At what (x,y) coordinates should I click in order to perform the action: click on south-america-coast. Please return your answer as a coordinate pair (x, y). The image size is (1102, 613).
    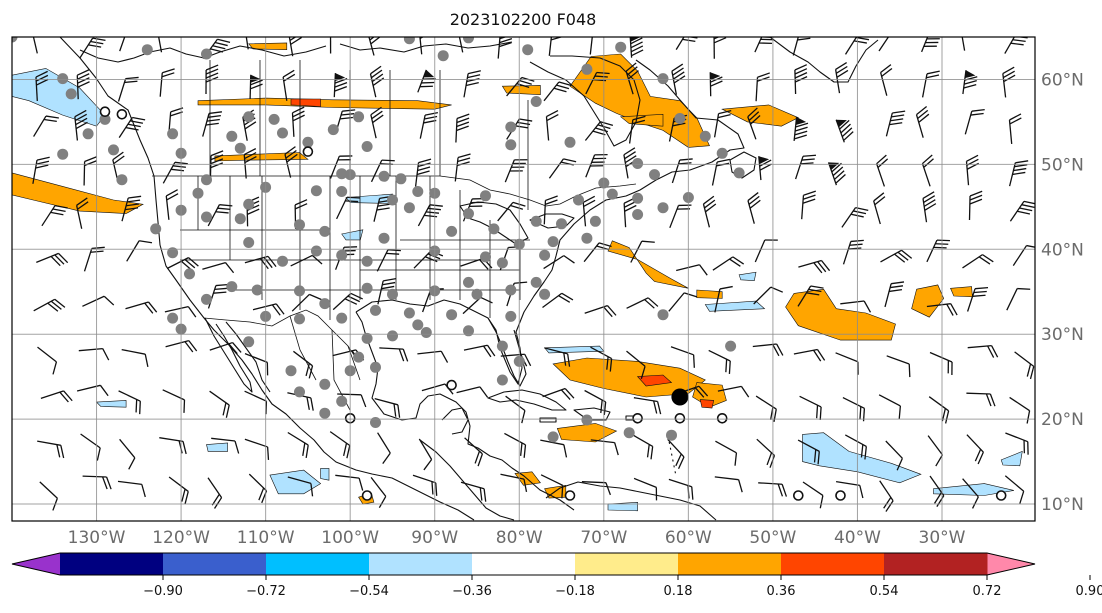
    Looking at the image, I should click on (631, 501).